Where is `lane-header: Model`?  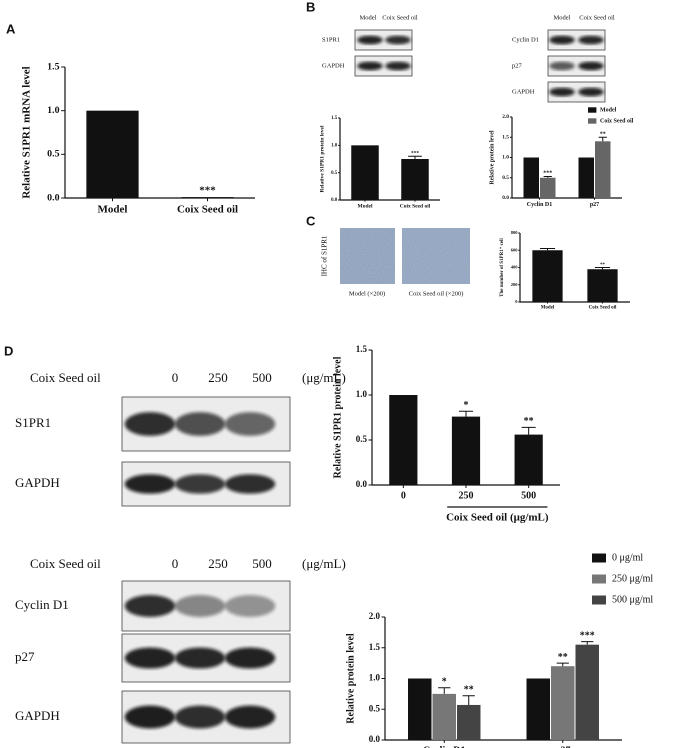 lane-header: Model is located at coordinates (368, 17).